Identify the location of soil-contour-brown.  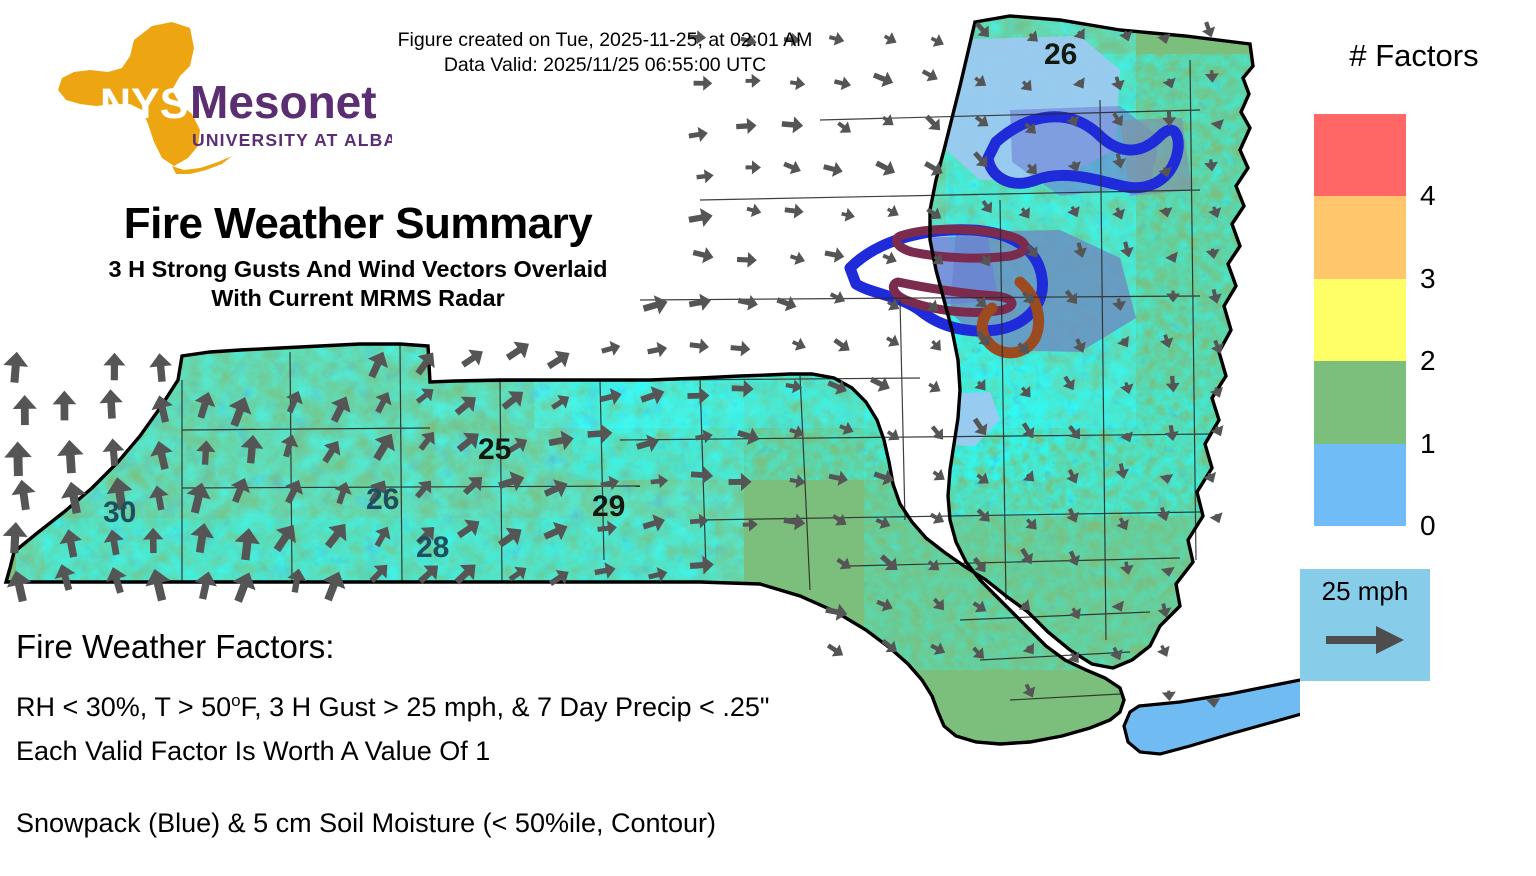
(1010, 317).